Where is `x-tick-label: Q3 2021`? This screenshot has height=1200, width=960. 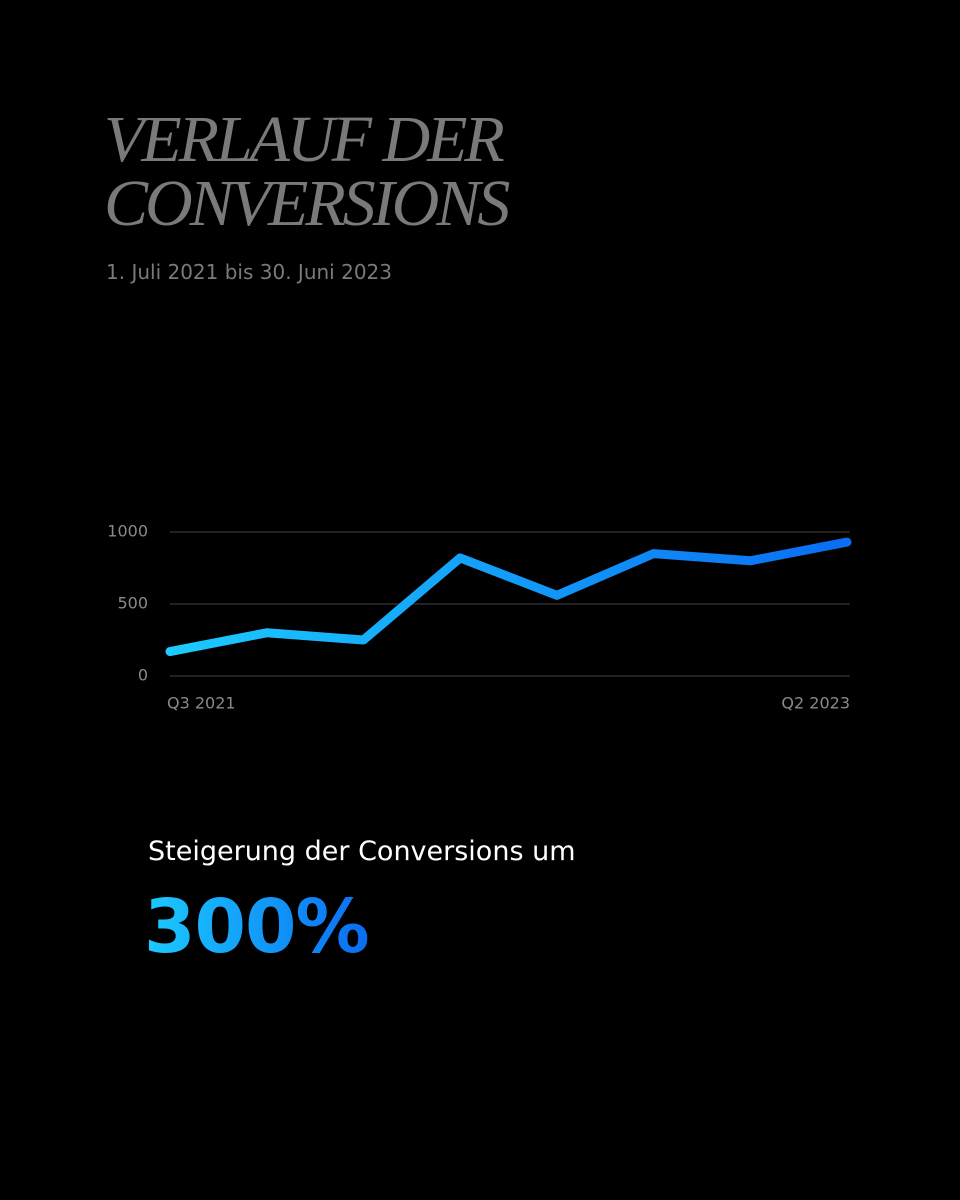
x-tick-label: Q3 2021 is located at coordinates (201, 703).